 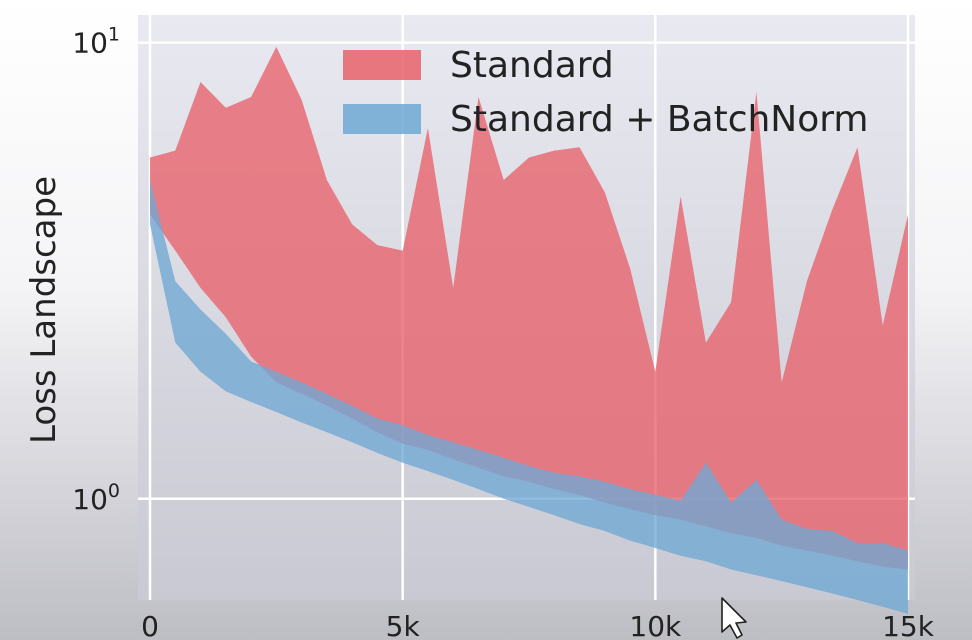 What do you see at coordinates (659, 119) in the screenshot?
I see `legend-label-batchnorm: Standard + BatchNorm` at bounding box center [659, 119].